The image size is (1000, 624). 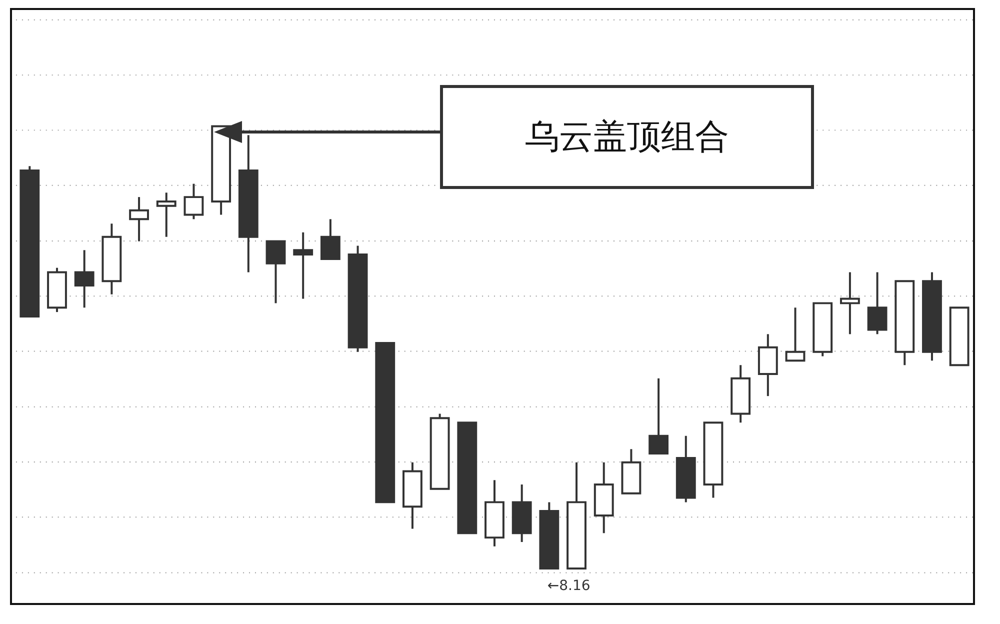 What do you see at coordinates (568, 586) in the screenshot?
I see `text: ←8.16` at bounding box center [568, 586].